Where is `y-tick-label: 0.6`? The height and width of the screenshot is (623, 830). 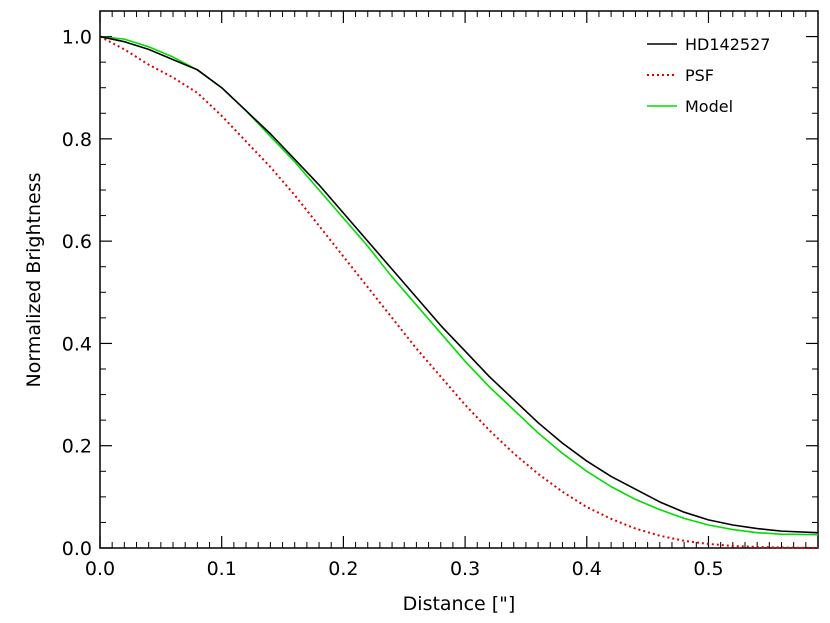 y-tick-label: 0.6 is located at coordinates (77, 242).